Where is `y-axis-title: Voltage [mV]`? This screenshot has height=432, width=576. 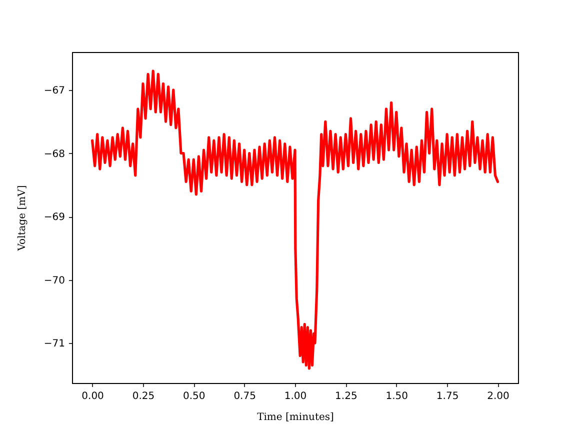
y-axis-title: Voltage [mV] is located at coordinates (22, 218).